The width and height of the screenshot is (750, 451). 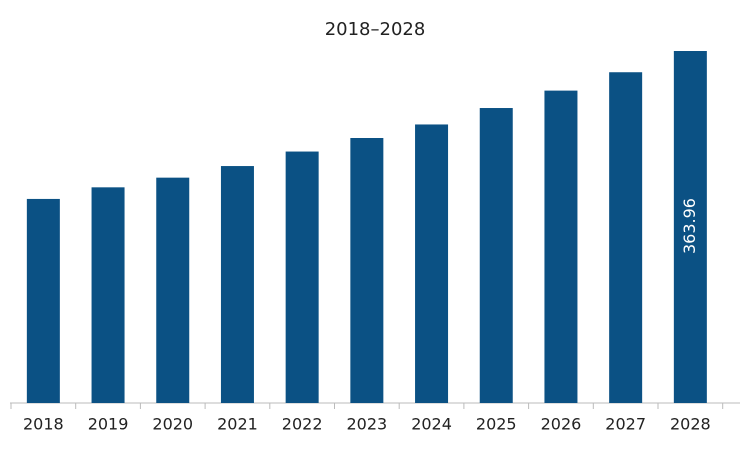 I want to click on data-label: 363.96, so click(x=689, y=226).